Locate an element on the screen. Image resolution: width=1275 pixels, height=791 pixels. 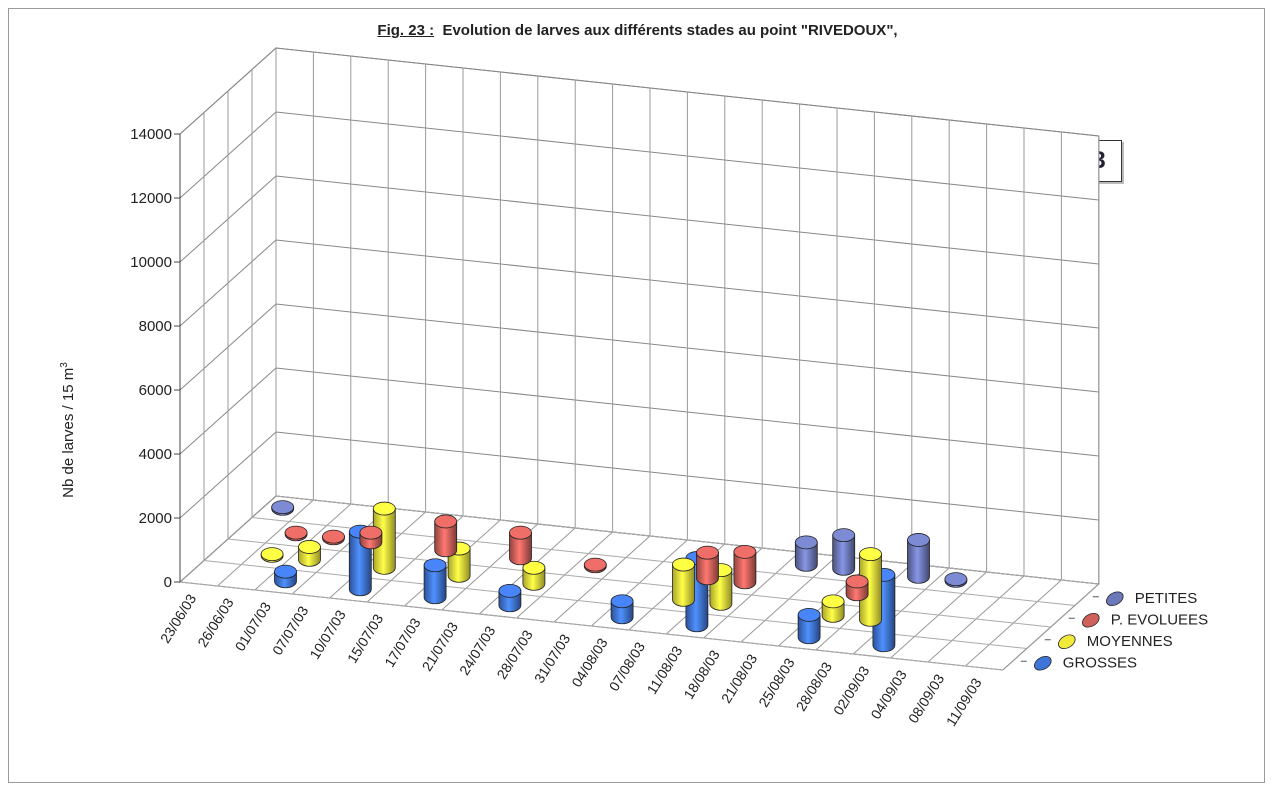
figure-number: Fig. 23 : is located at coordinates (406, 30).